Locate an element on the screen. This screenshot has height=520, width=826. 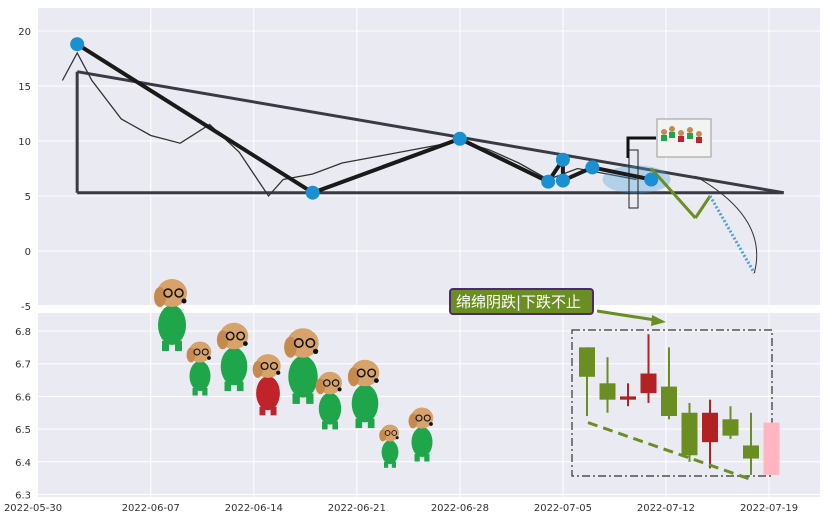
x-tick-label: 2022-06-14 is located at coordinates (254, 508).